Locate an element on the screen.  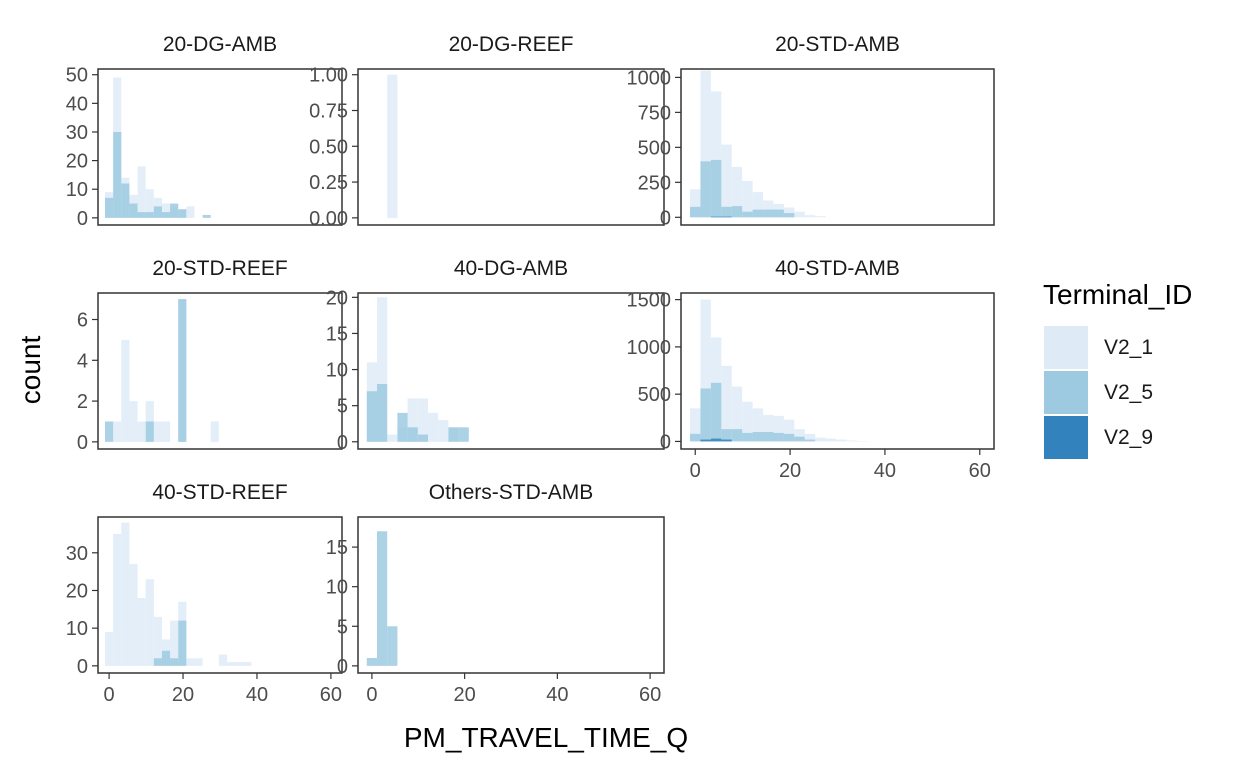
y-tick-label: 1.00 is located at coordinates (328, 76).